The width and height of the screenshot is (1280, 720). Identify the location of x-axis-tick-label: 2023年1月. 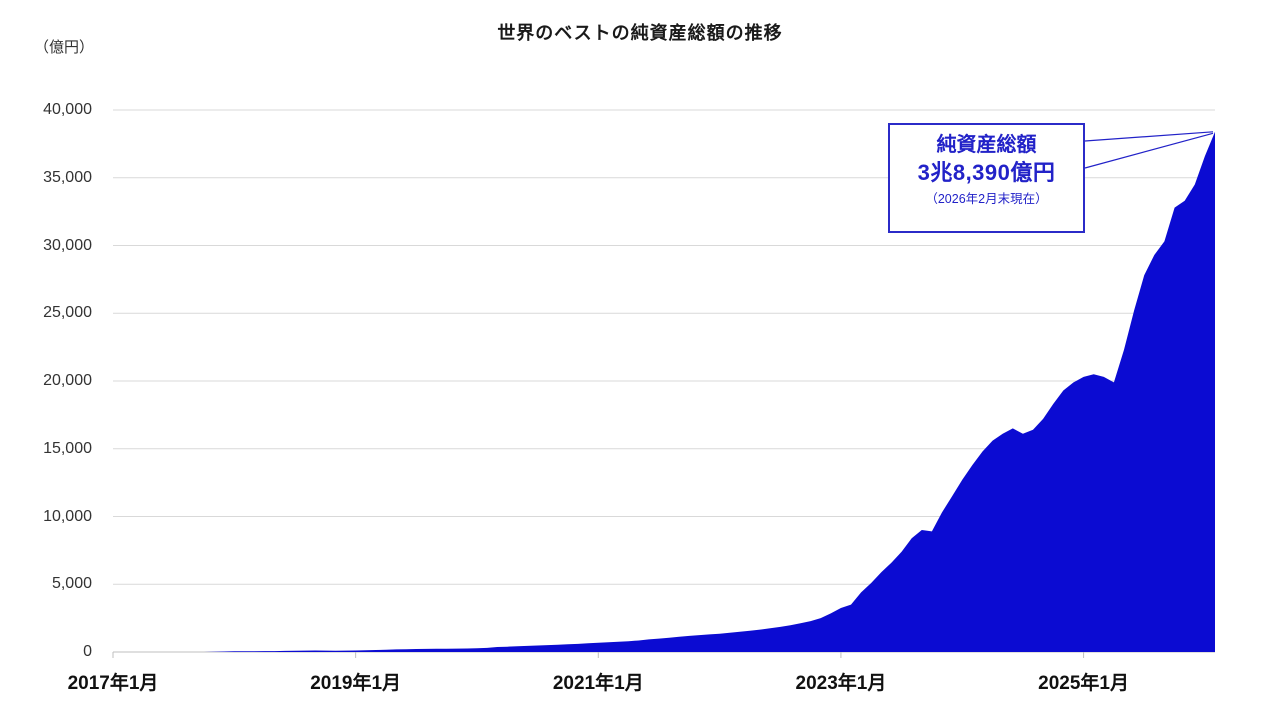
(841, 683).